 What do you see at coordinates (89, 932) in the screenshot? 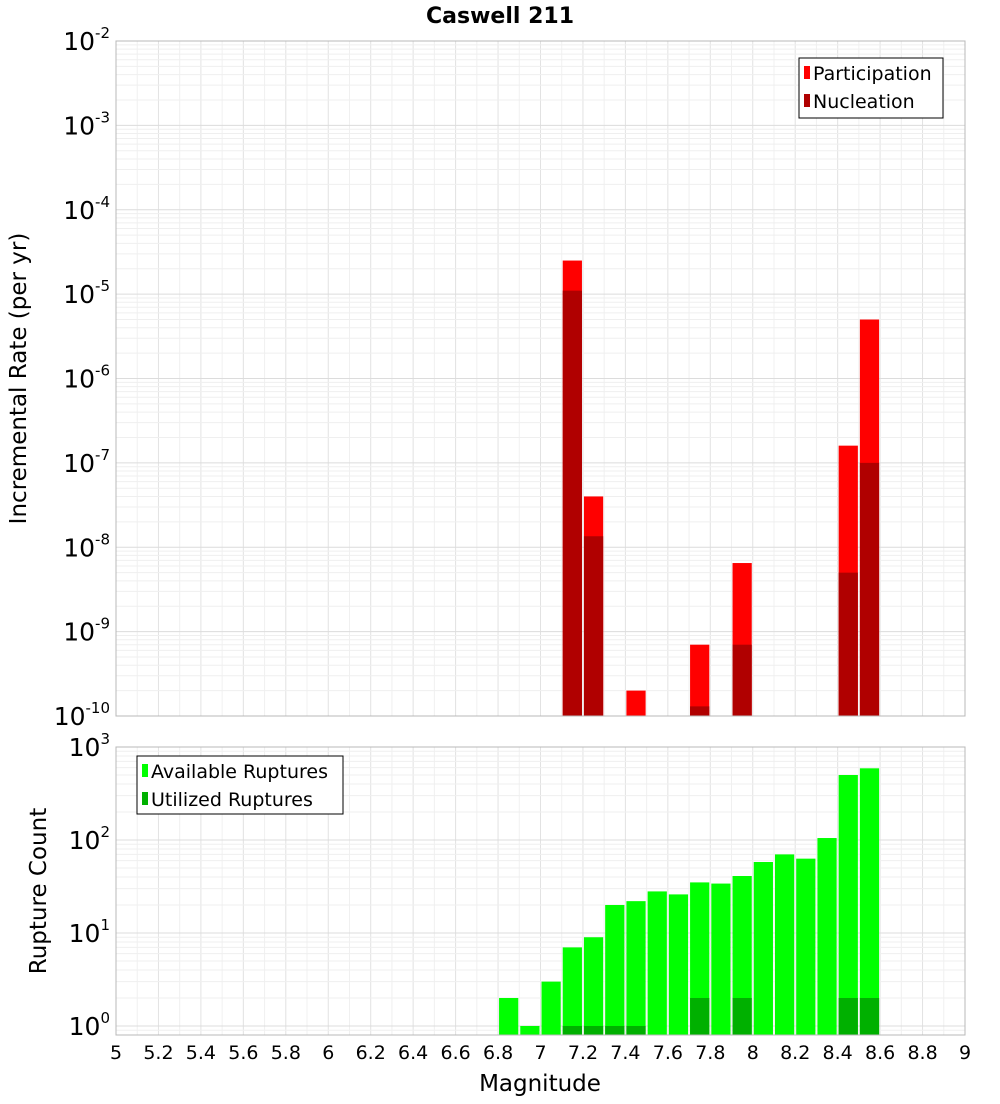
I see `count-ytick-label: 10¹` at bounding box center [89, 932].